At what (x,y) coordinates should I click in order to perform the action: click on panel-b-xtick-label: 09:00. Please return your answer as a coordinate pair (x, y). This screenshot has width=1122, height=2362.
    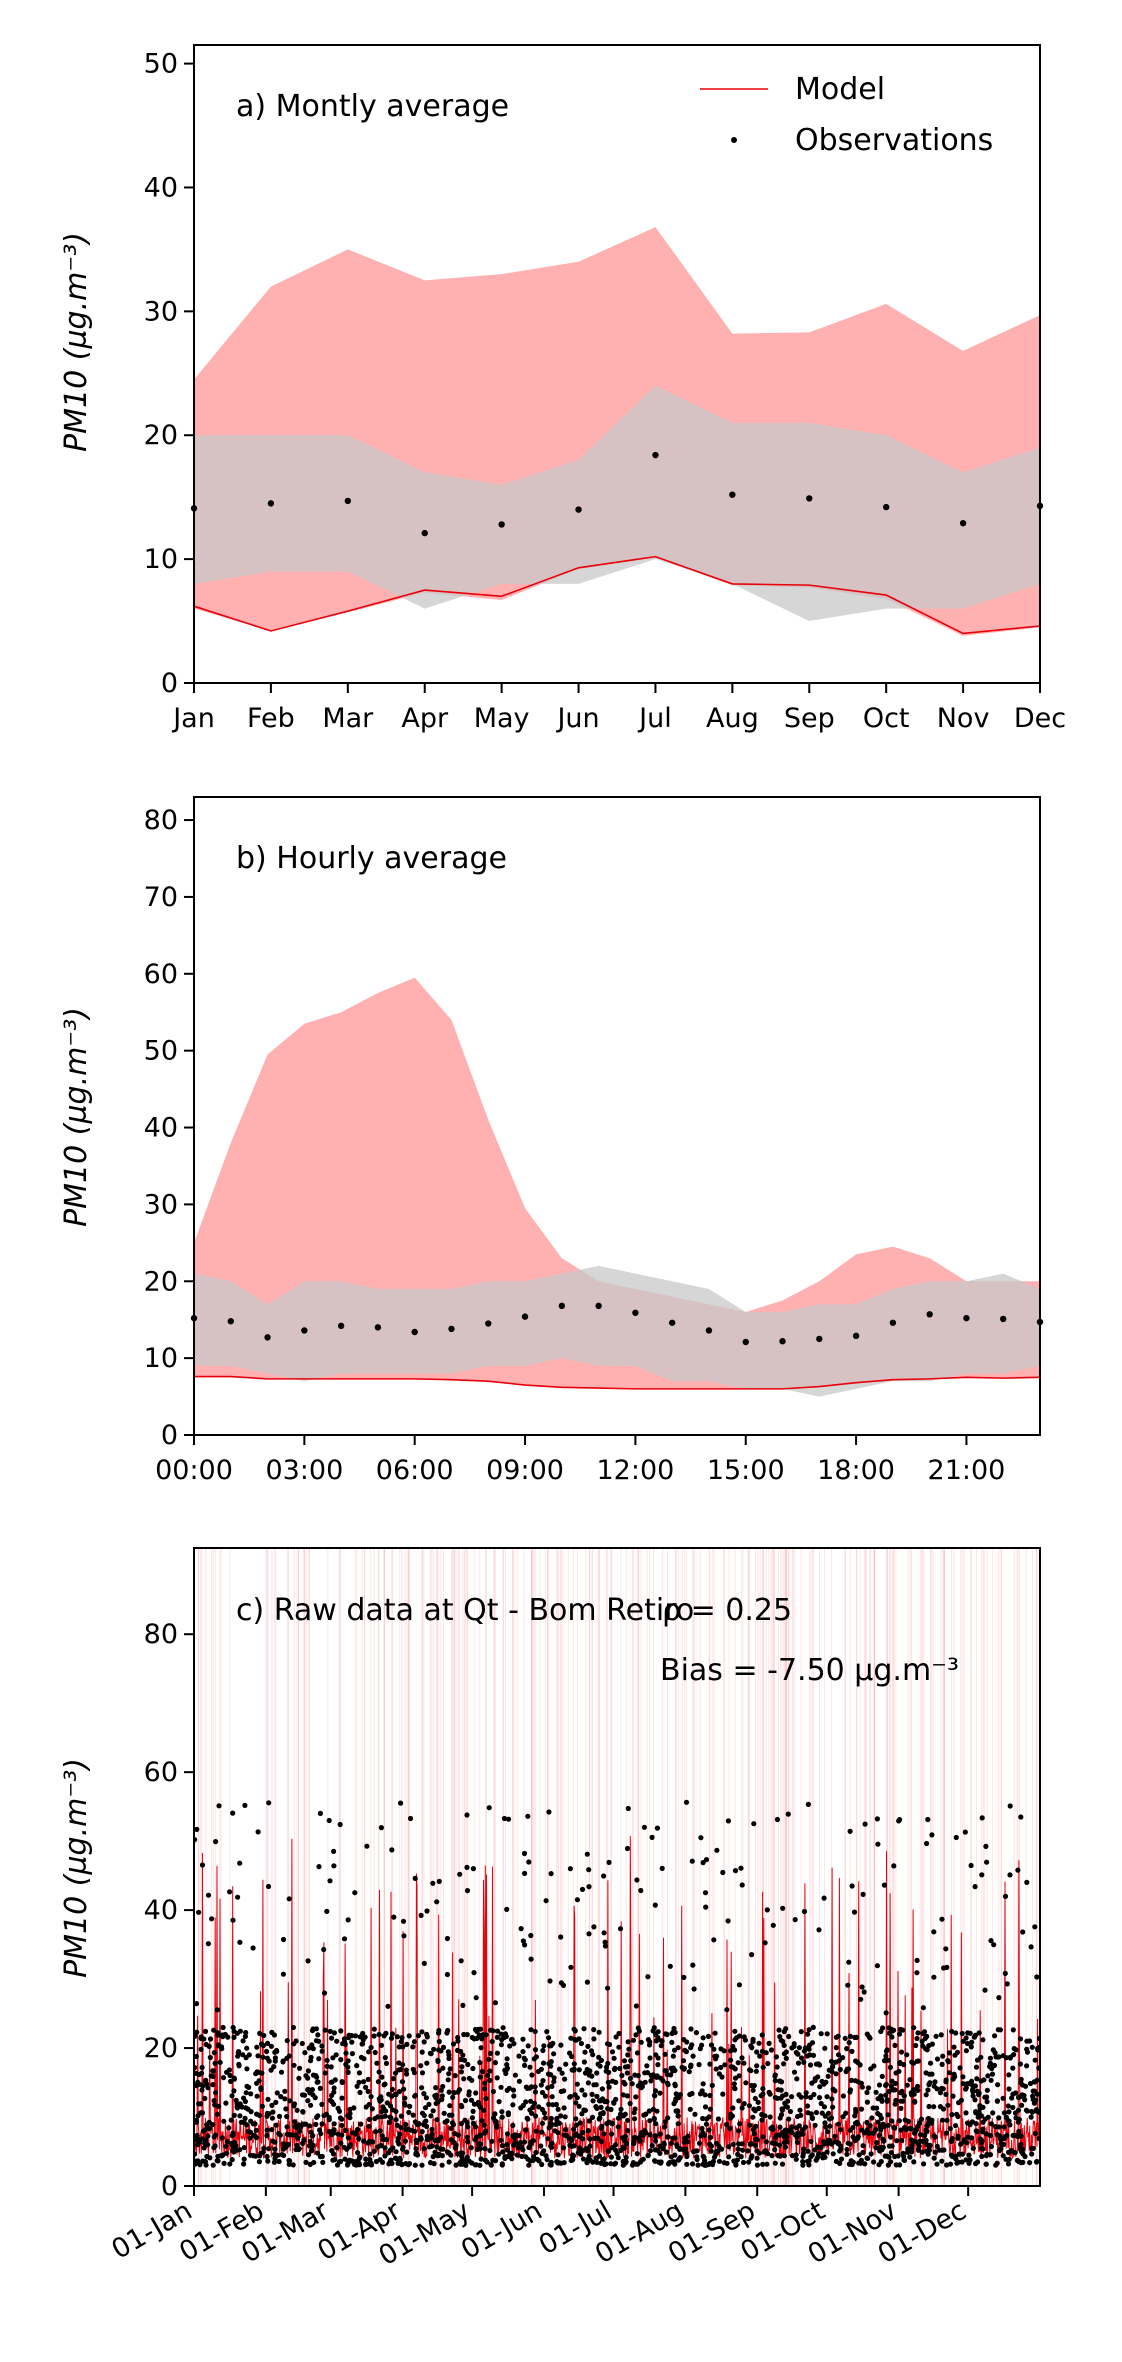
    Looking at the image, I should click on (525, 1470).